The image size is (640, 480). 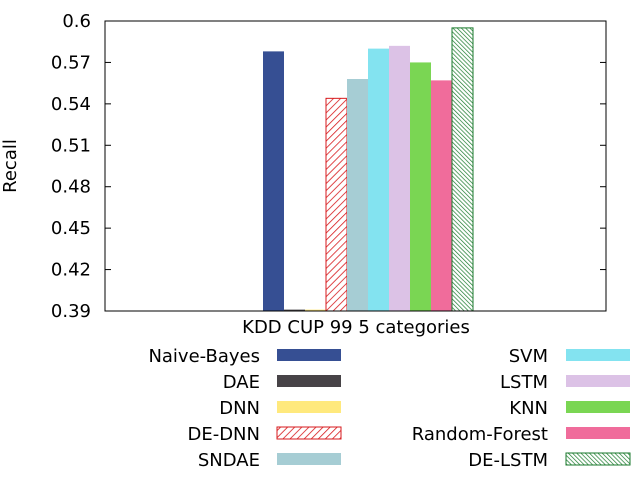 I want to click on legend-swatch-random-forest, so click(x=598, y=433).